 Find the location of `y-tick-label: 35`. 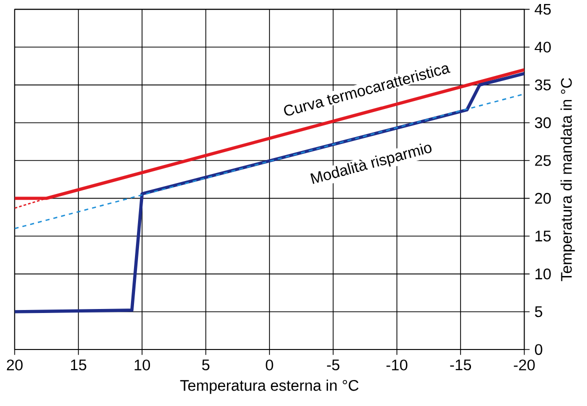

y-tick-label: 35 is located at coordinates (542, 85).